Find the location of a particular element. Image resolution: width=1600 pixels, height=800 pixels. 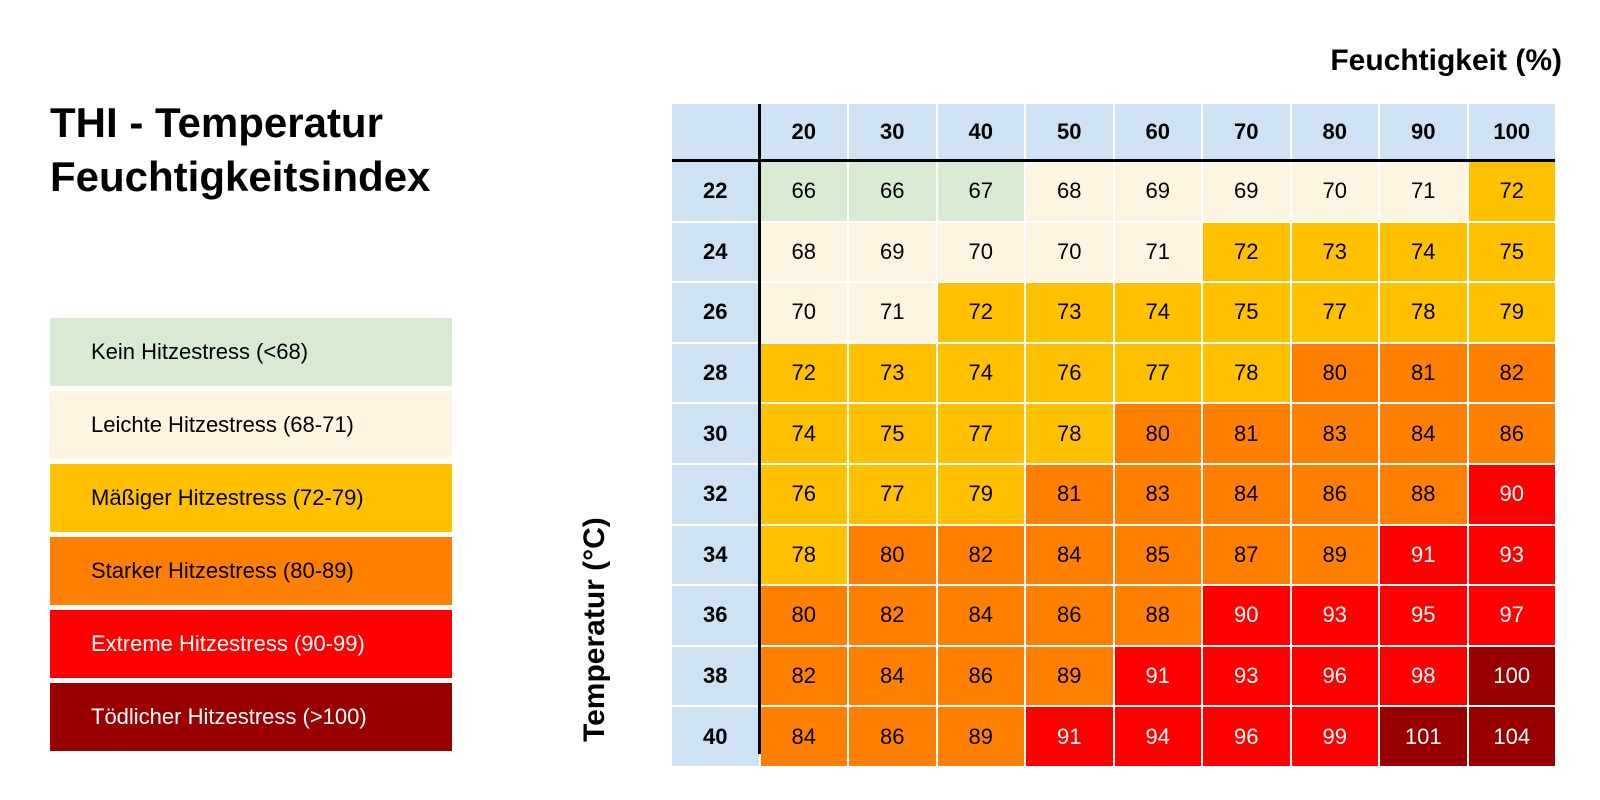

thi-value-cell: 90 is located at coordinates (1246, 615).